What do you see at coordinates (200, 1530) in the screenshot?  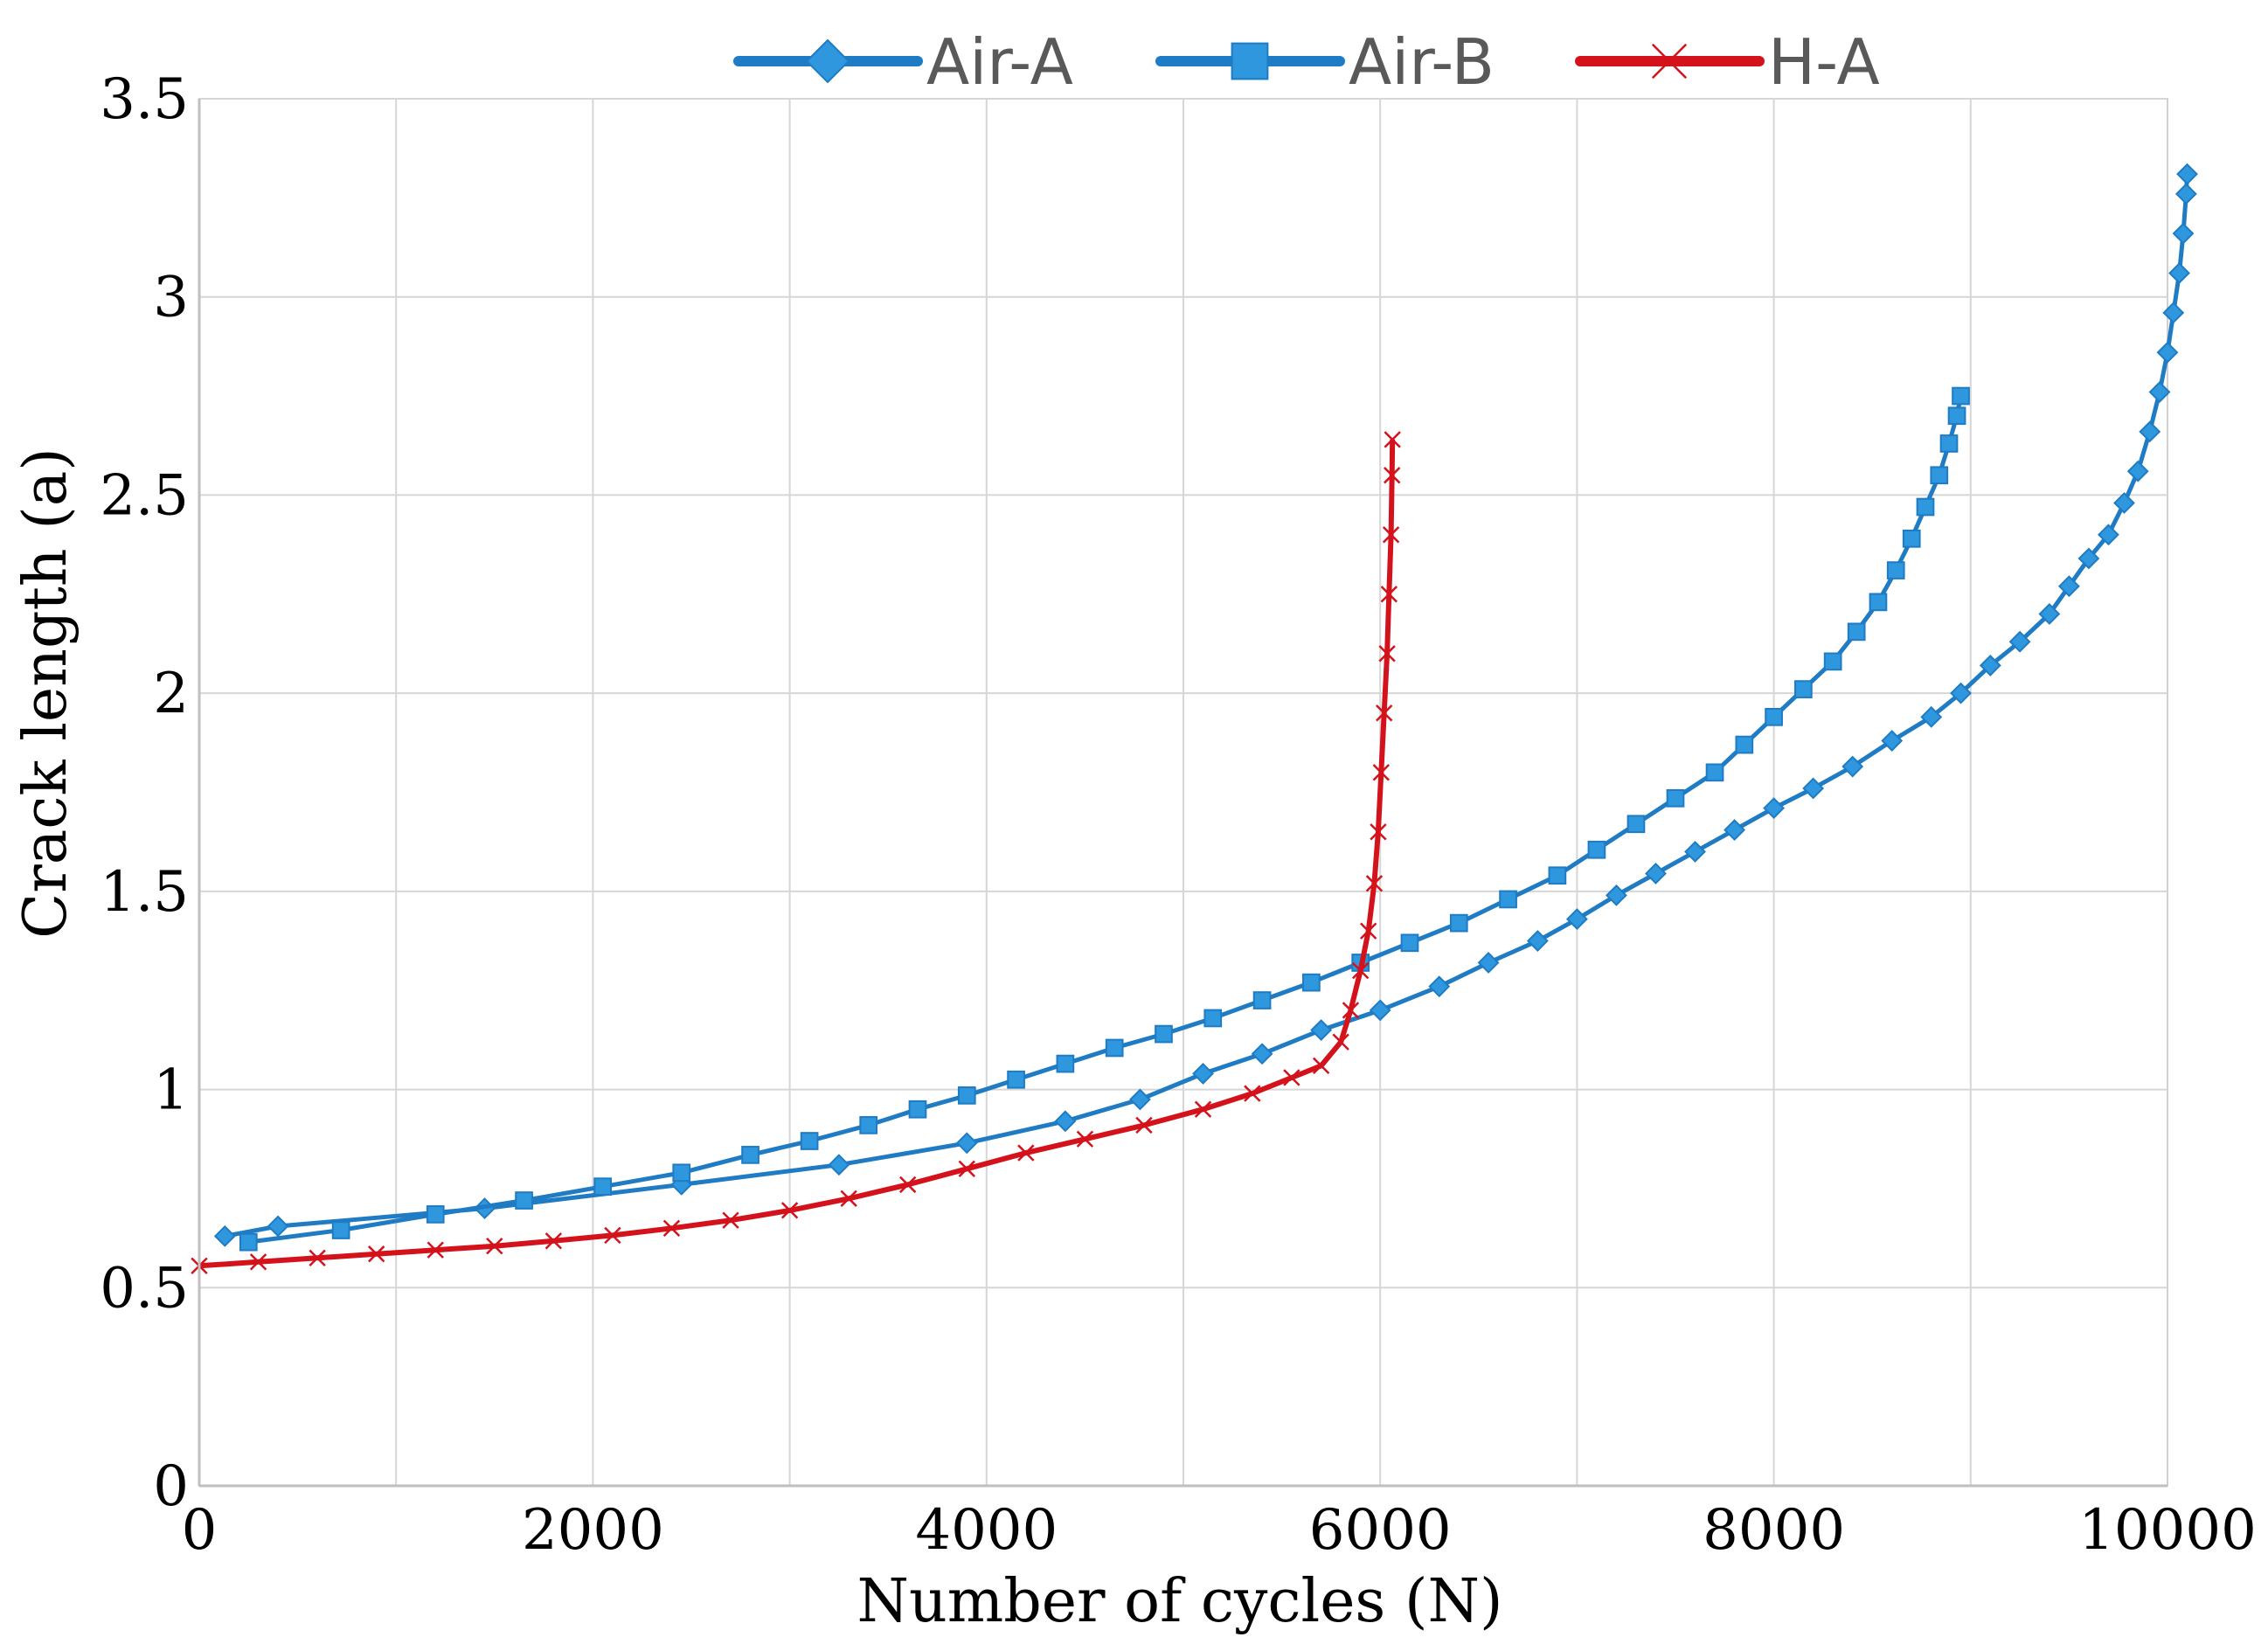 I see `x-tick-label: 0` at bounding box center [200, 1530].